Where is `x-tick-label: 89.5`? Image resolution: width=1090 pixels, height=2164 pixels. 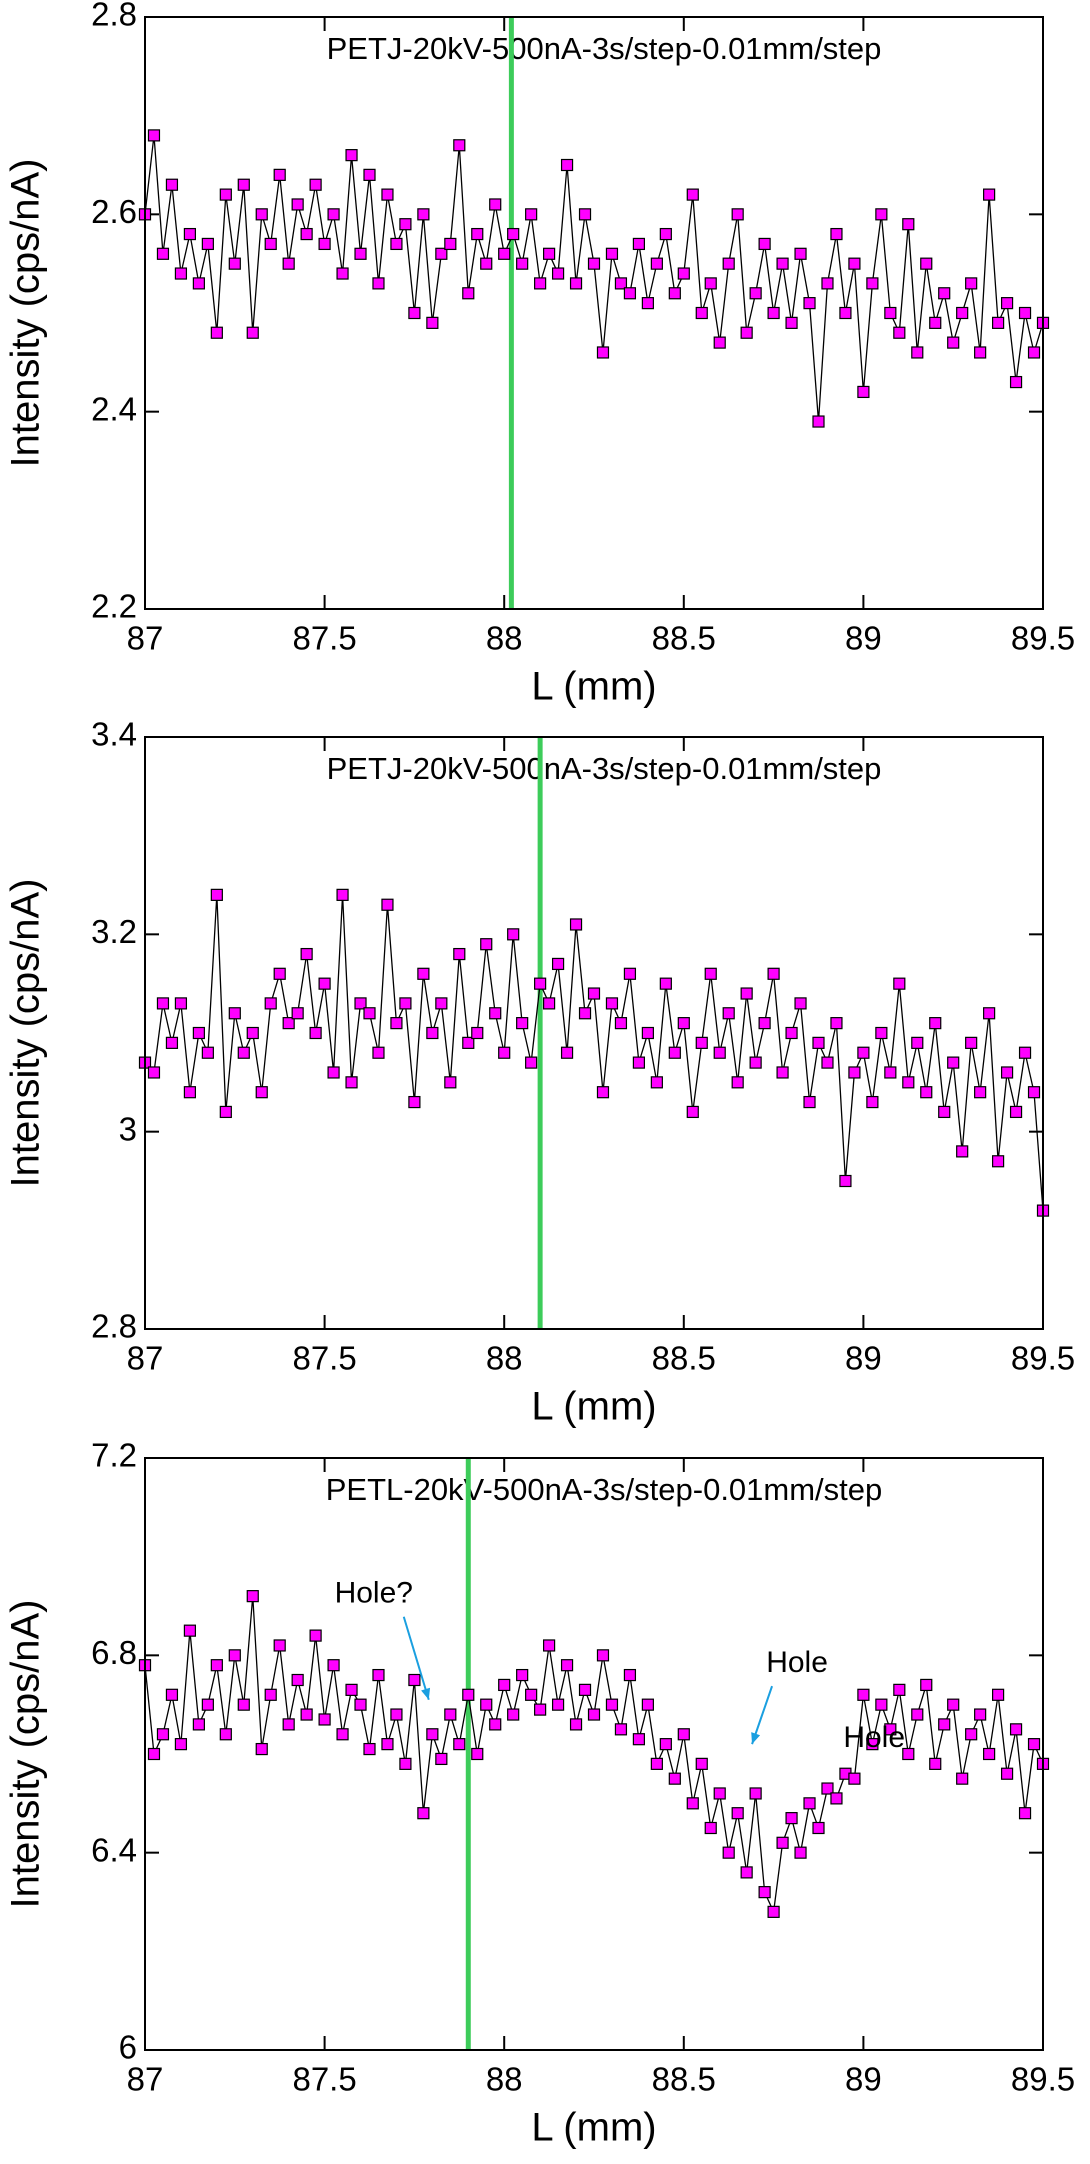
x-tick-label: 89.5 is located at coordinates (1043, 638).